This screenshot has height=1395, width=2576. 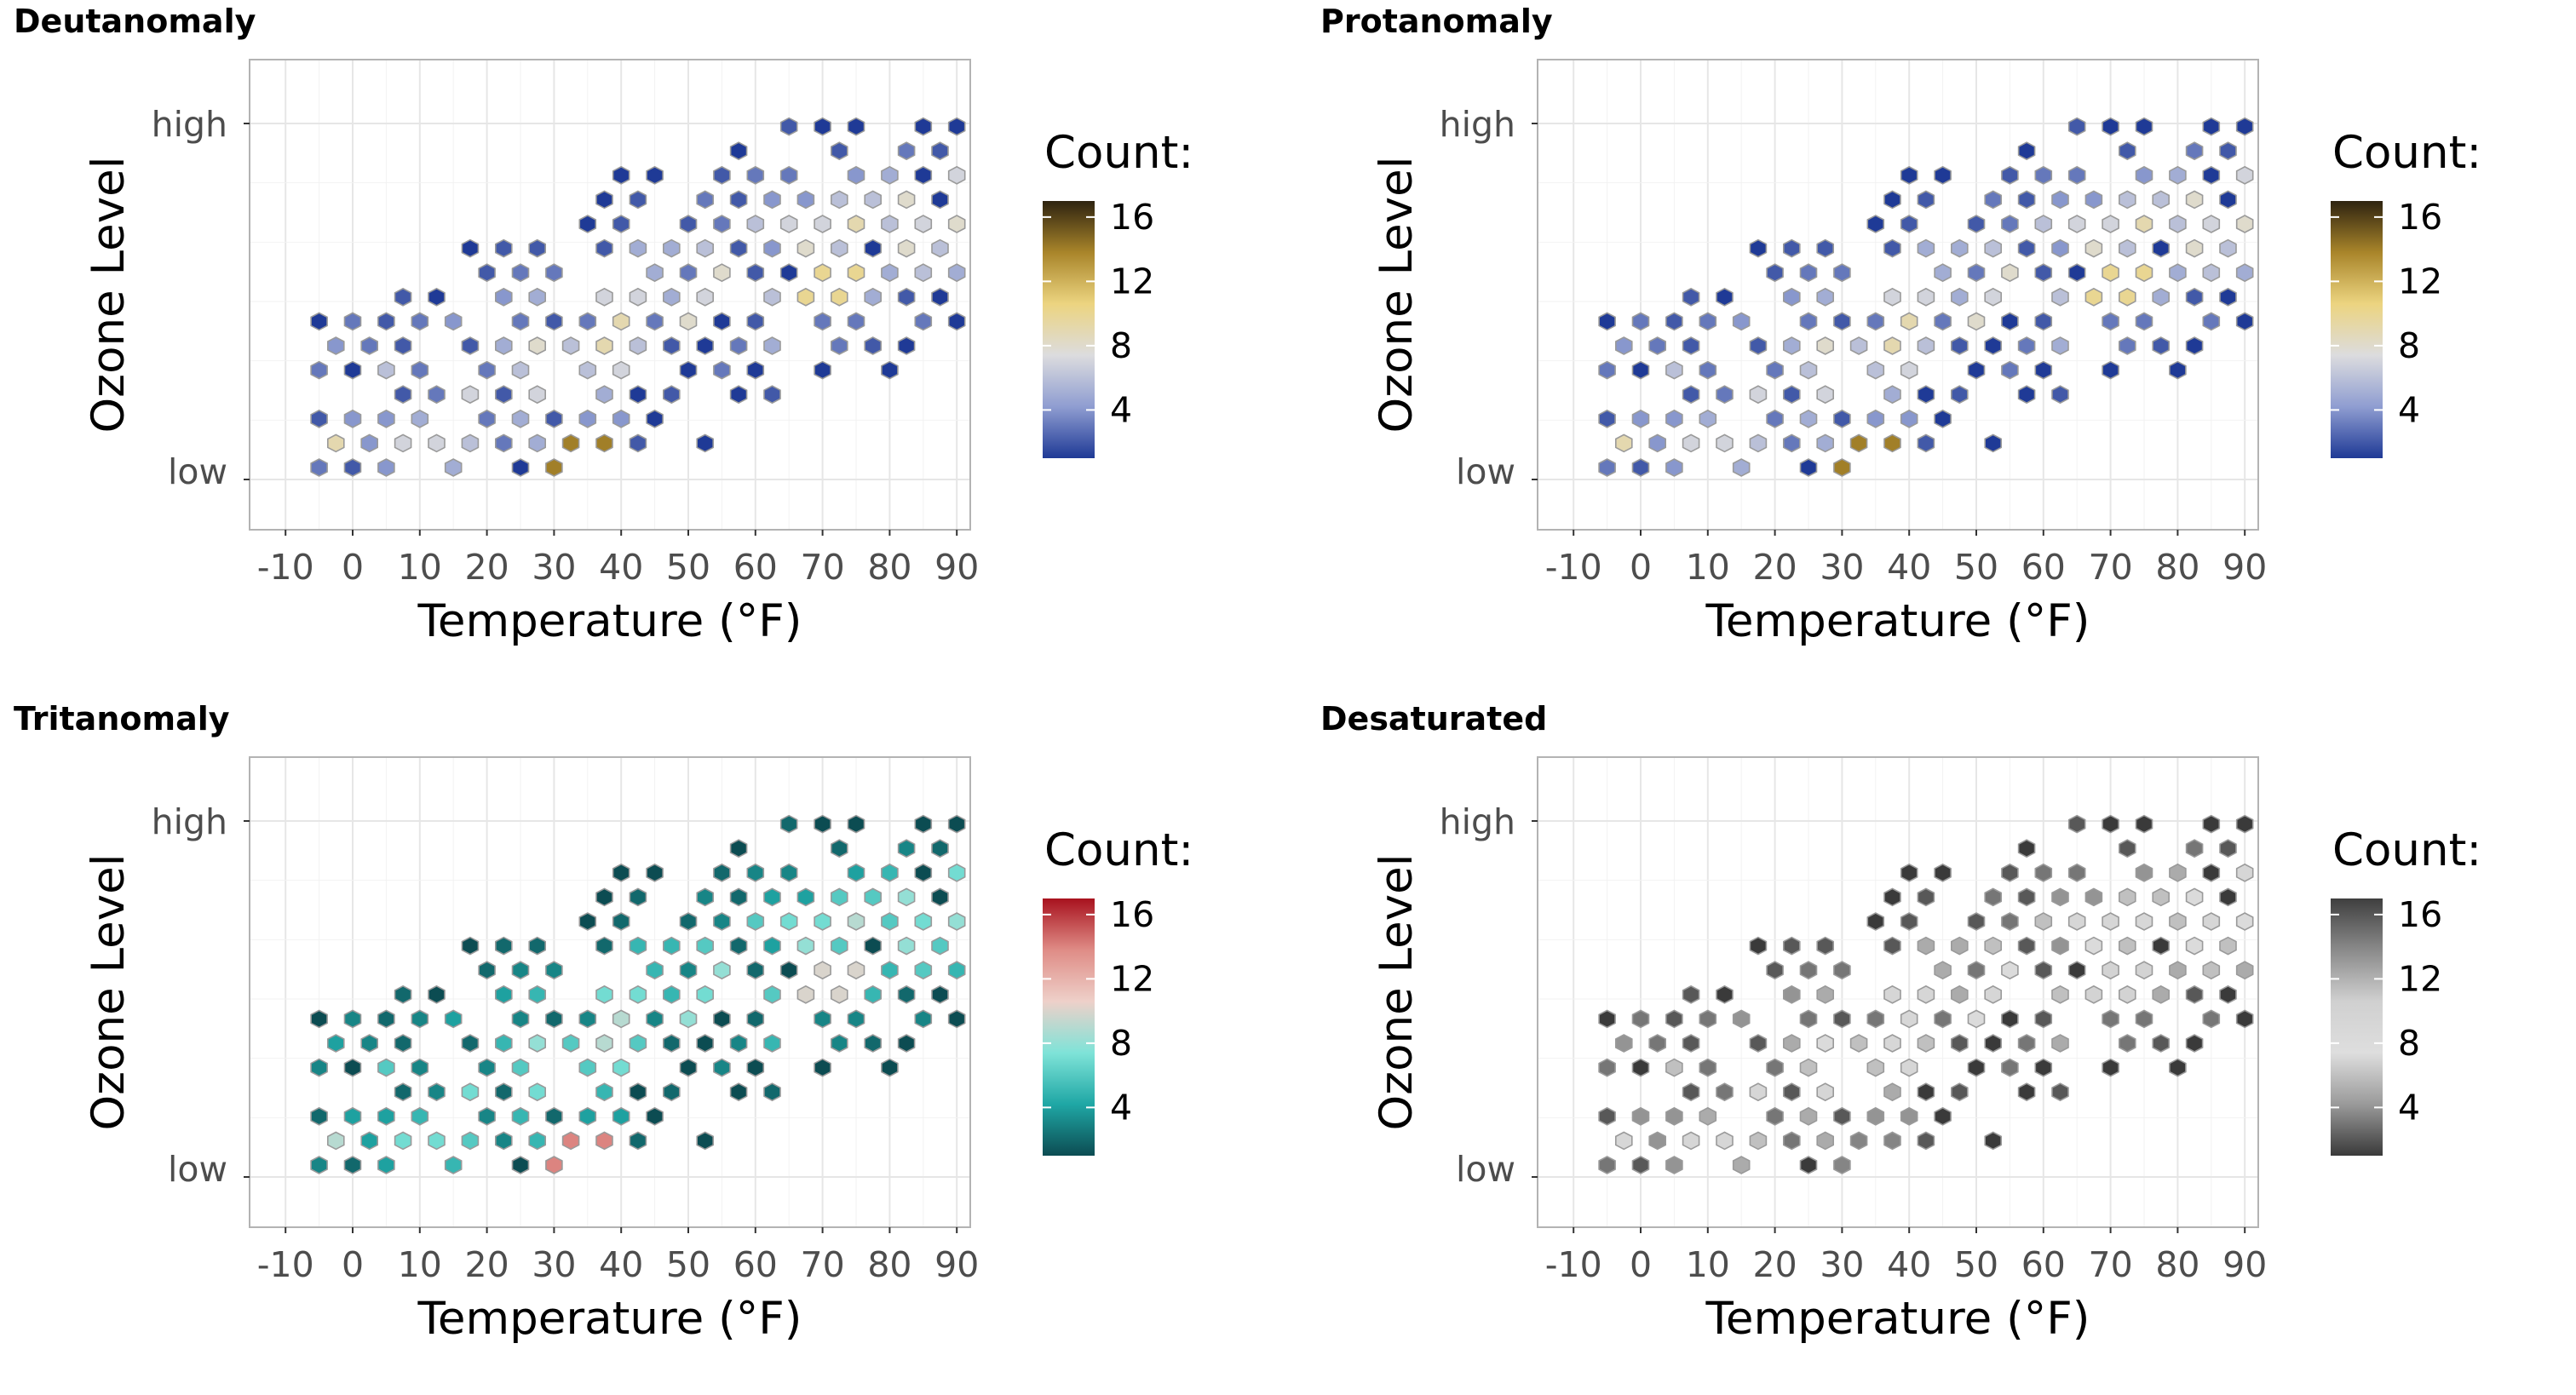 I want to click on legend-title: Count:, so click(x=1119, y=850).